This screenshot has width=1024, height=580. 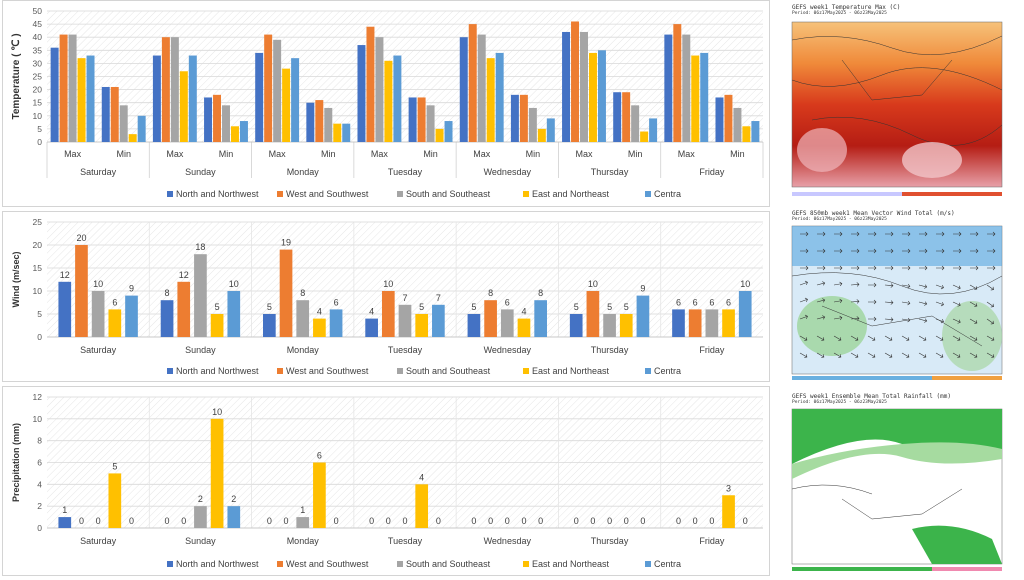 I want to click on data-label: 2, so click(x=233, y=499).